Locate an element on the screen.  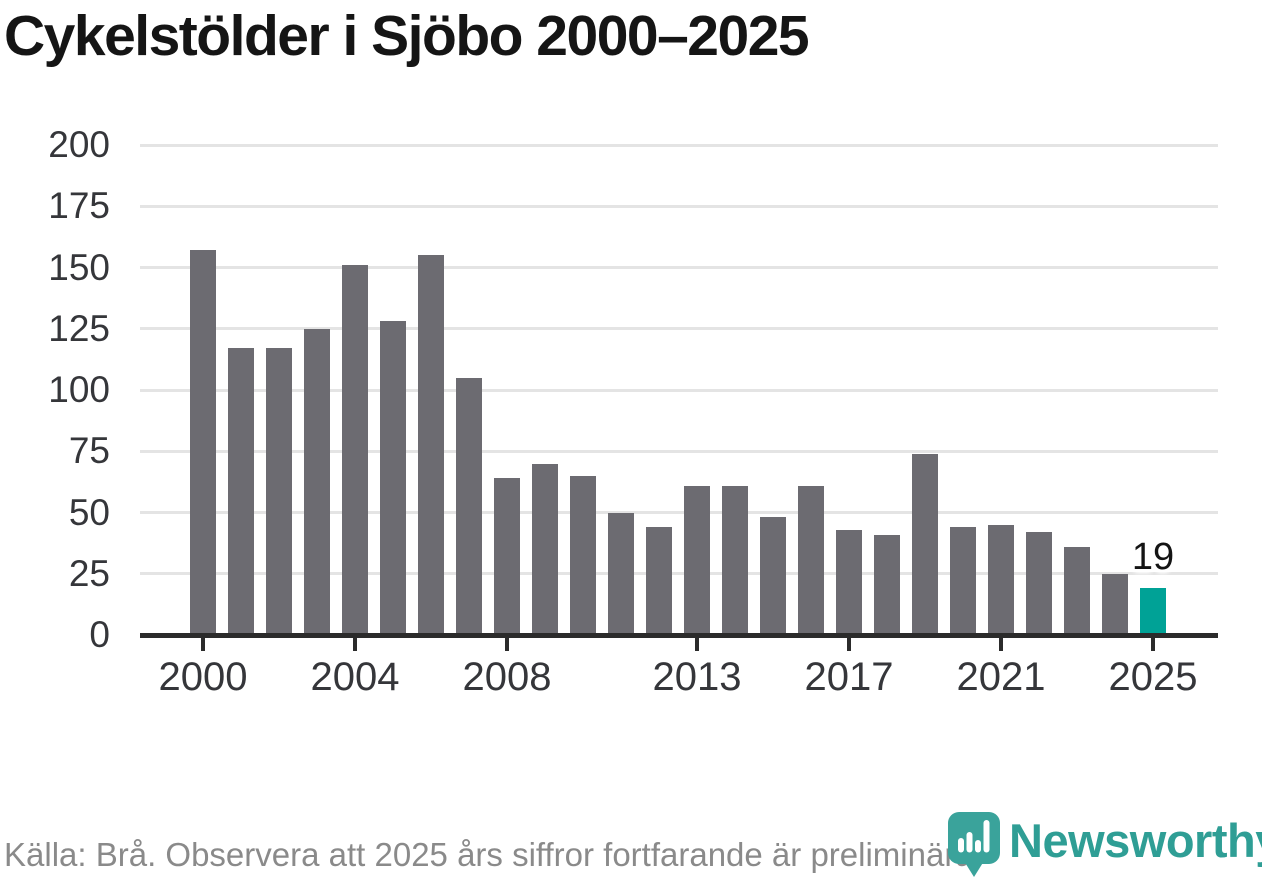
y-axis-label-75: 75 is located at coordinates (89, 451).